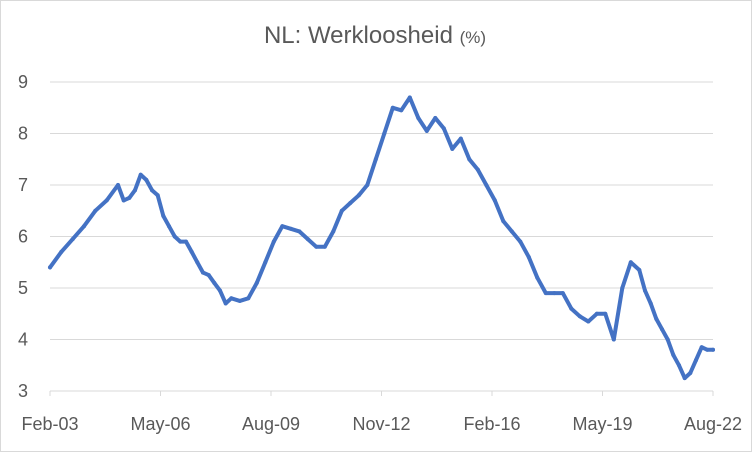  I want to click on x-tick-label: Feb-16, so click(491, 424).